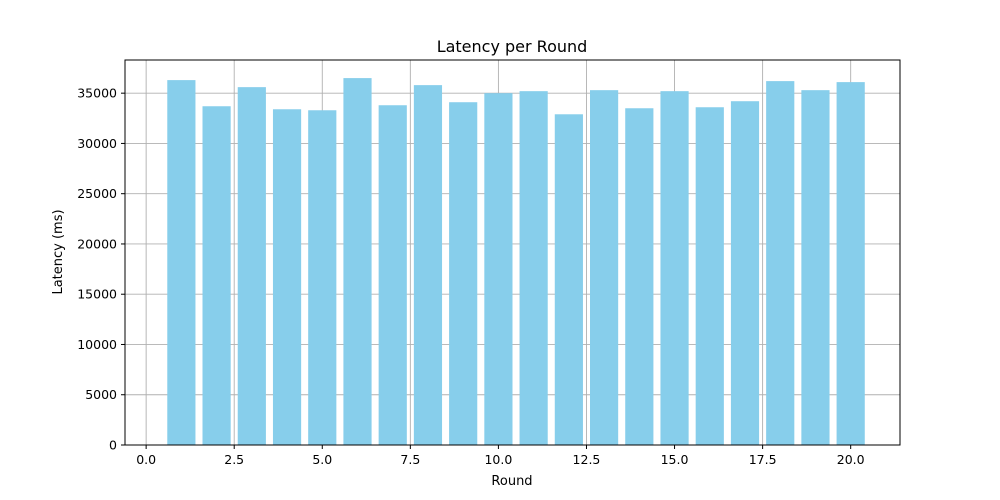 The width and height of the screenshot is (1000, 500). I want to click on chart-title: Latency per Round, so click(512, 46).